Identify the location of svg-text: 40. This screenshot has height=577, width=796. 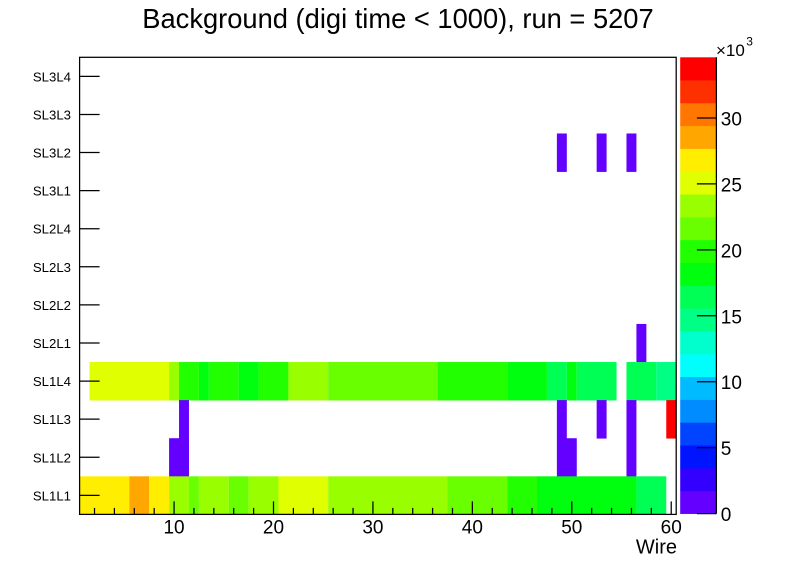
(472, 528).